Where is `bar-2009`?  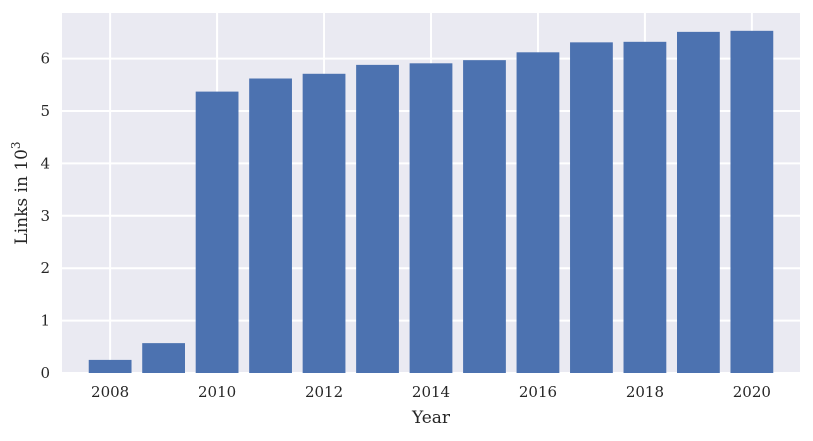
bar-2009 is located at coordinates (163, 358).